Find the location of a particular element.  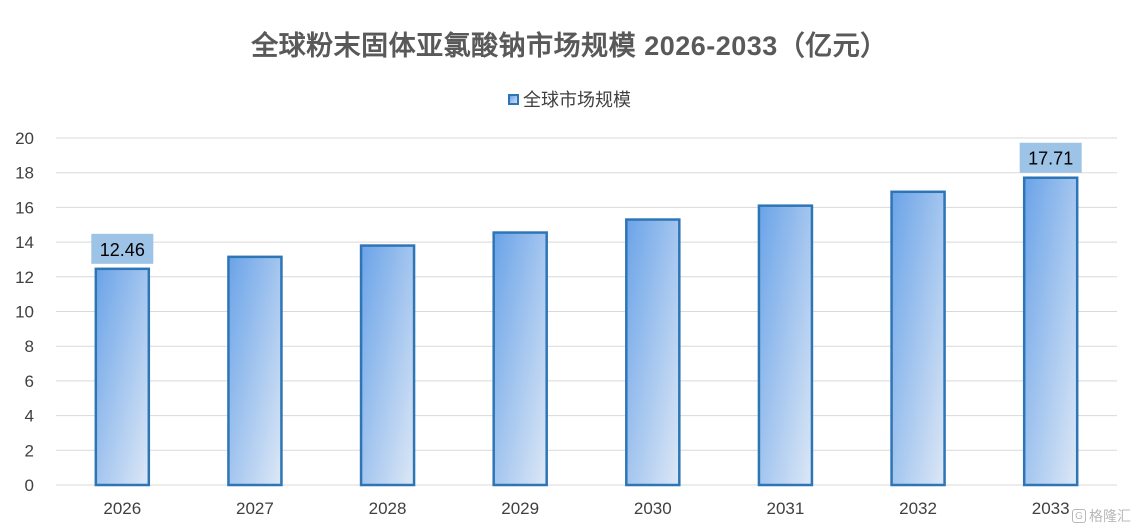

y-tick-label: 2 is located at coordinates (29, 450).